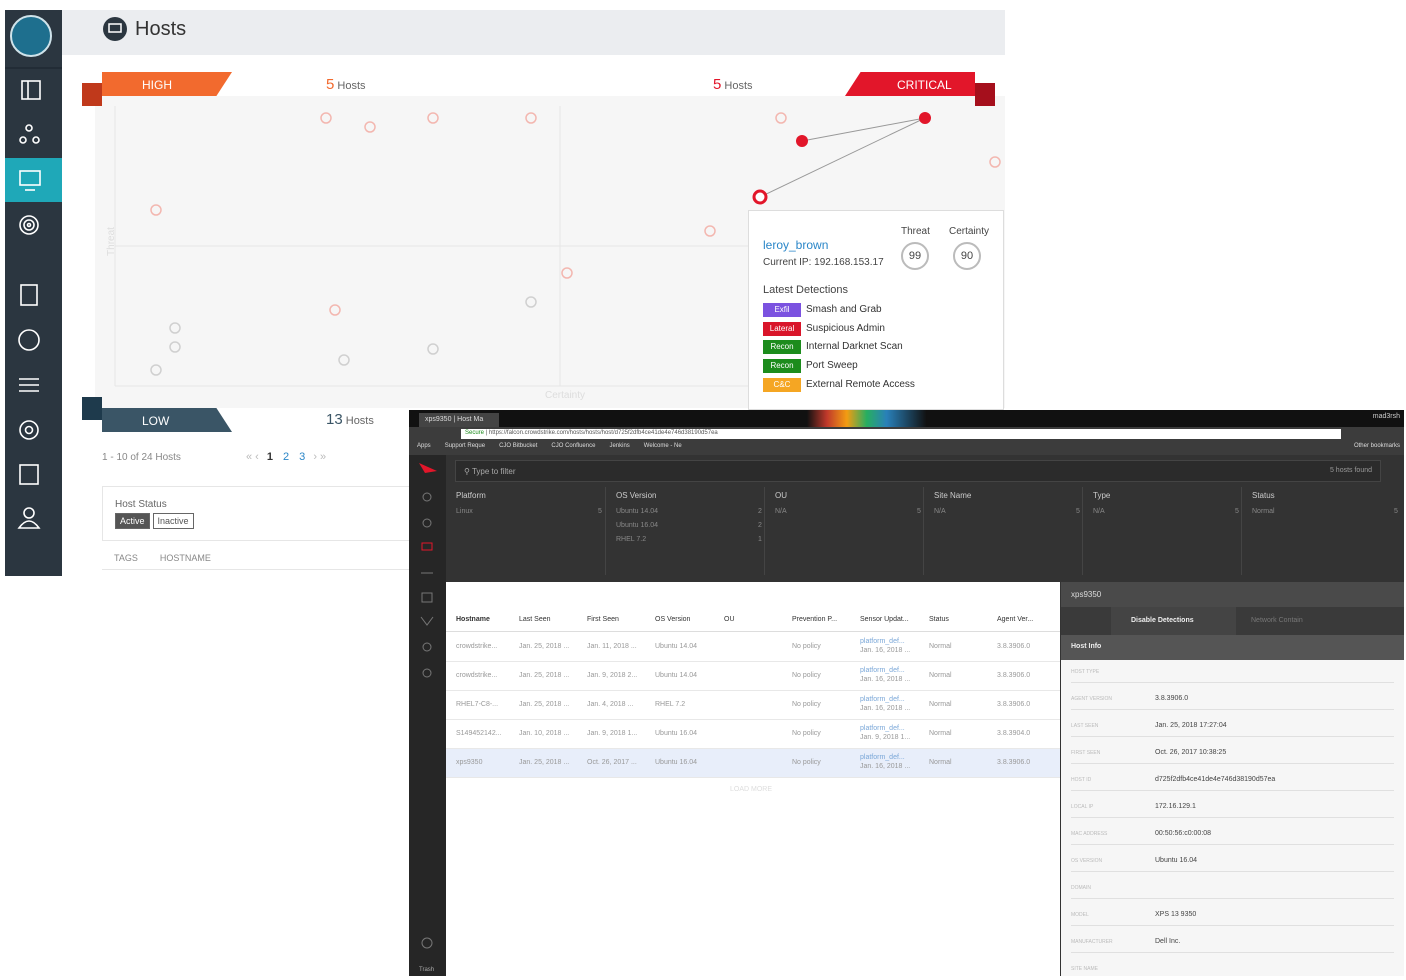  What do you see at coordinates (733, 84) in the screenshot?
I see `critical-count: 5 Hosts` at bounding box center [733, 84].